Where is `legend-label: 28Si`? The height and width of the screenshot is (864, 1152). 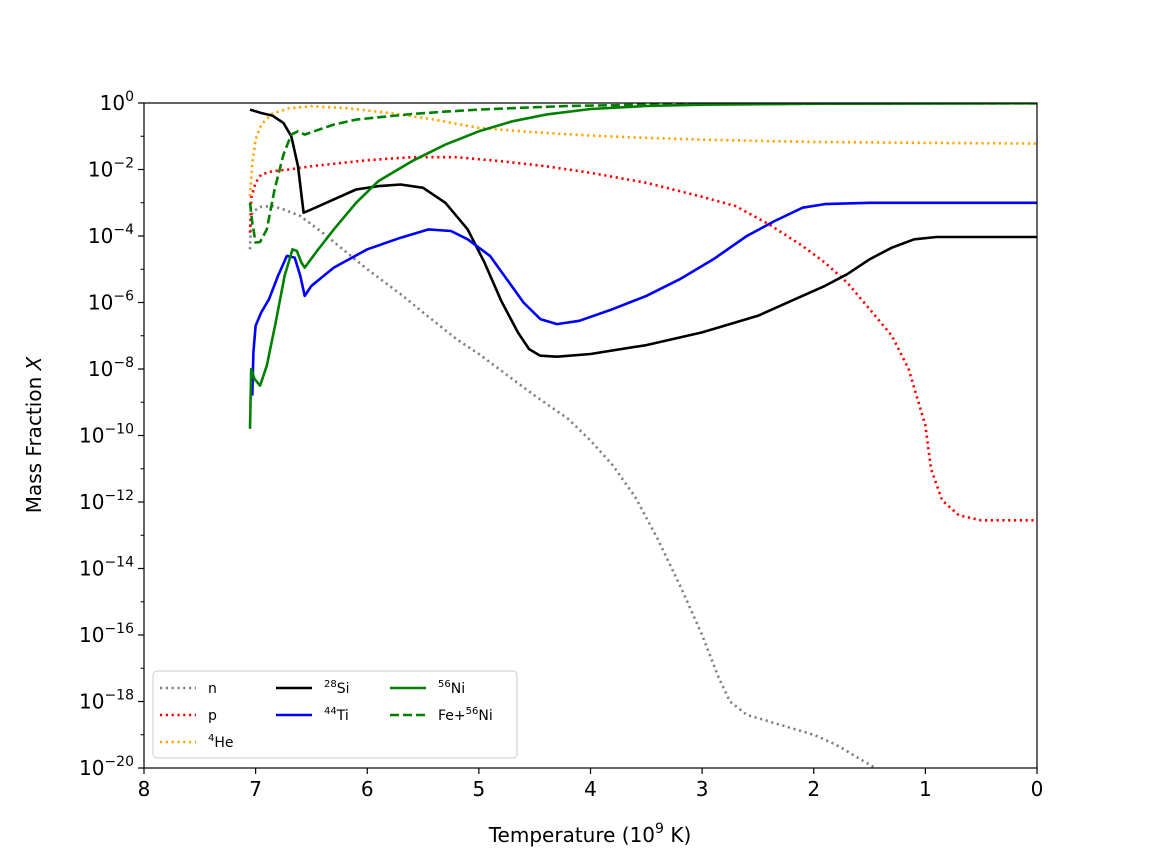
legend-label: 28Si is located at coordinates (337, 688).